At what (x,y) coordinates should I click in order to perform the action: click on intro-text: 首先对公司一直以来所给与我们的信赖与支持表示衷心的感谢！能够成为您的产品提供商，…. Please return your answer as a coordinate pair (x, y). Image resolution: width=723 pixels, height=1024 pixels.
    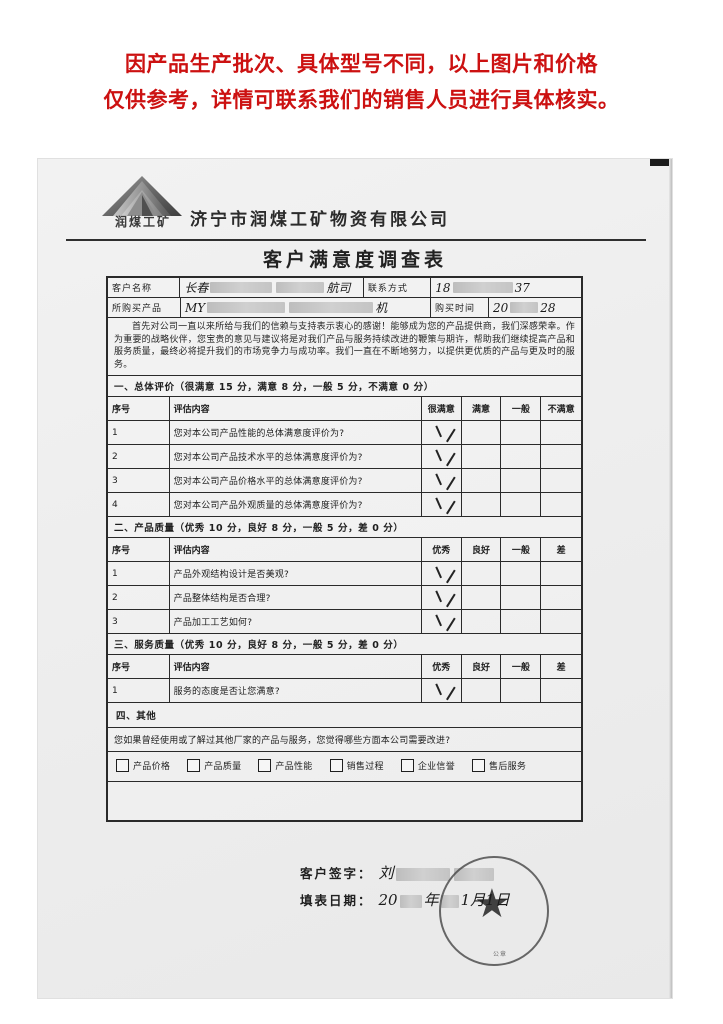
    Looking at the image, I should click on (344, 346).